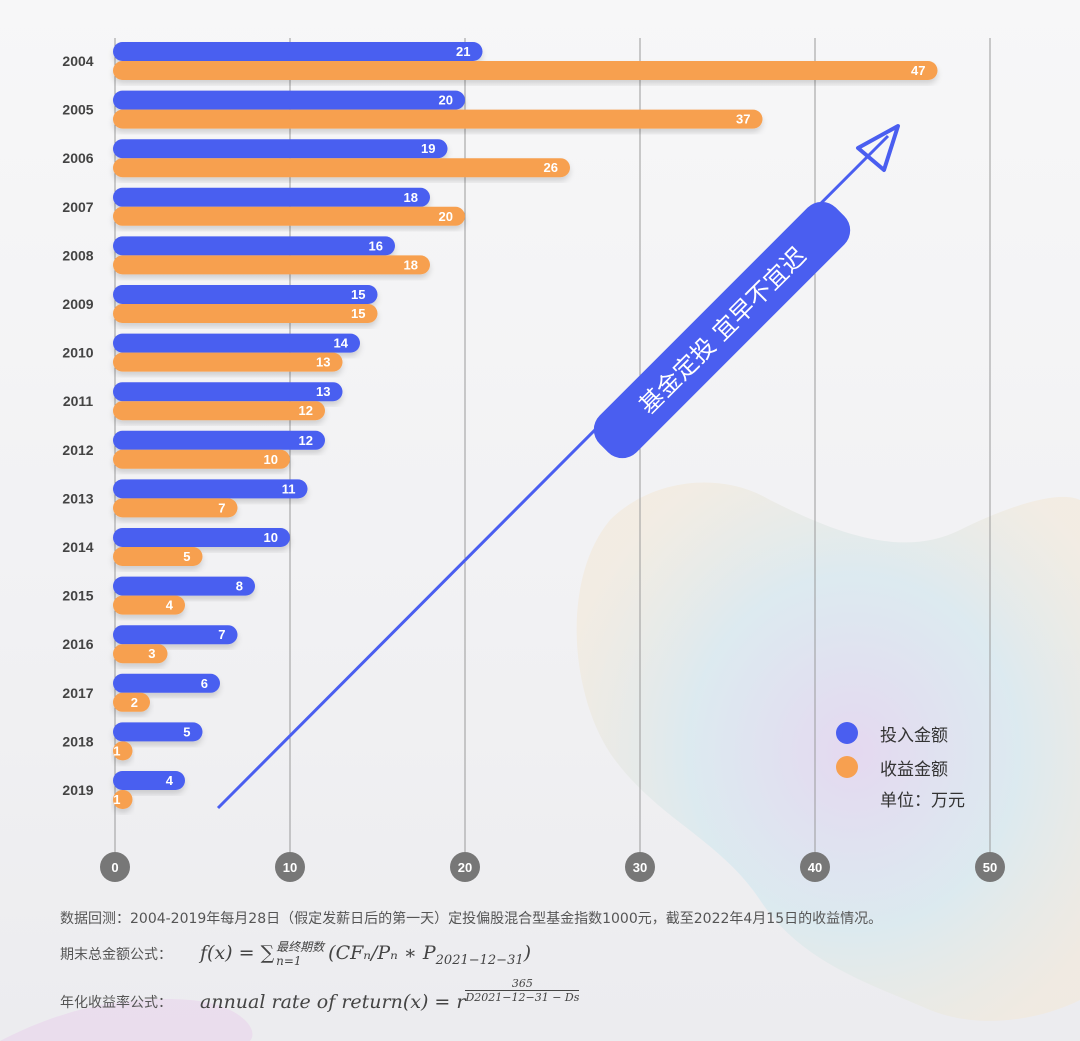 Image resolution: width=1080 pixels, height=1041 pixels. I want to click on formula1-lhs: f(x) = ∑, so click(237, 953).